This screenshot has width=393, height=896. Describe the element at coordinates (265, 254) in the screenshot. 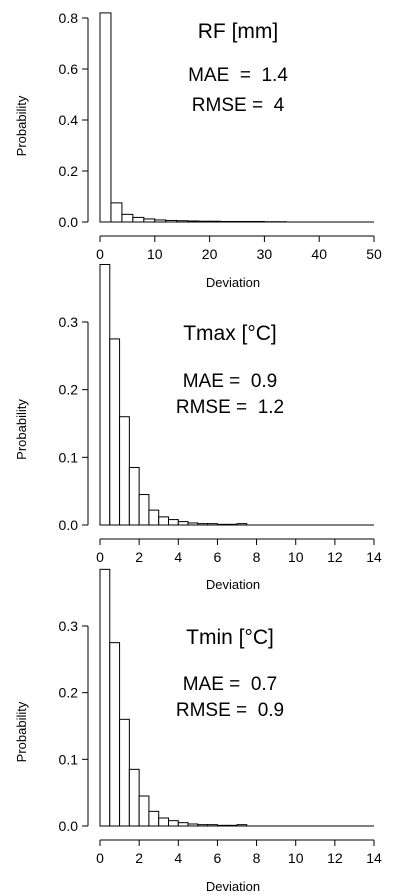

I see `x-tick-label: 30` at that location.